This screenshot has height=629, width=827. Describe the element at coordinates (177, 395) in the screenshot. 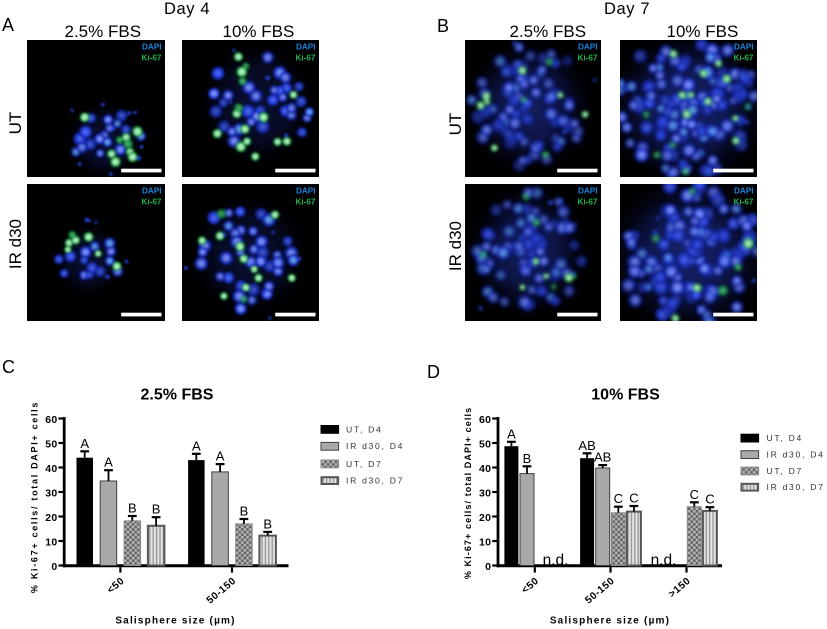

I see `svg-text: 2.5% FBS` at that location.